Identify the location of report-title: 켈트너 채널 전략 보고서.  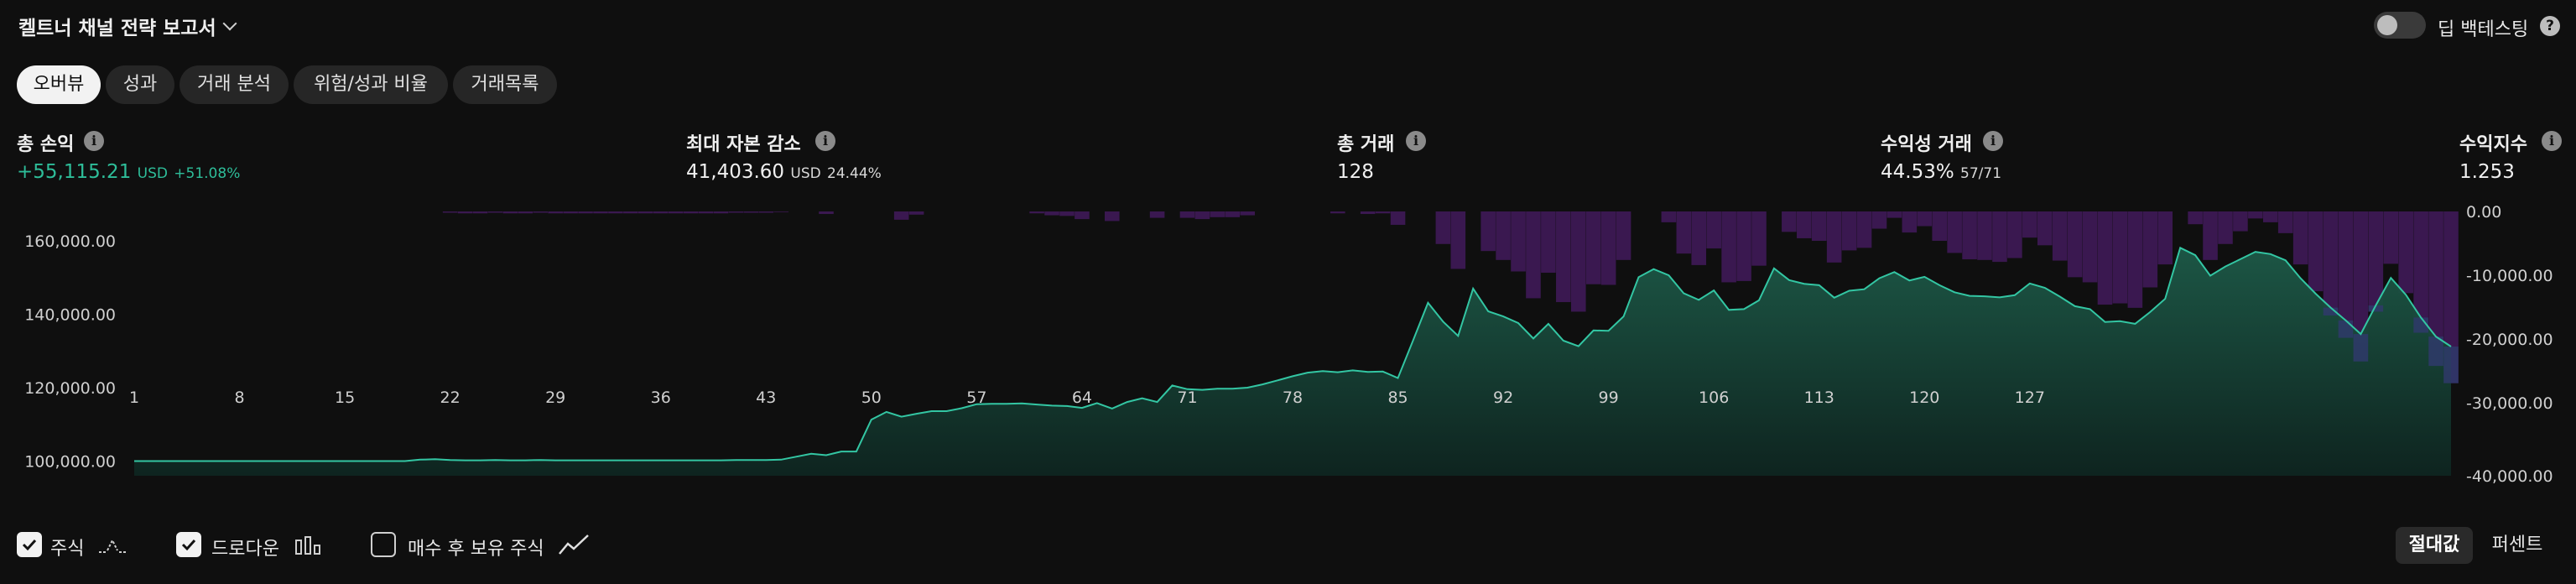
(117, 28).